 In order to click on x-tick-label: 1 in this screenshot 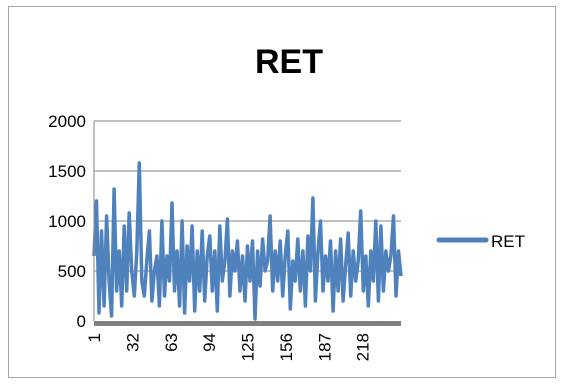, I will do `click(94, 337)`.